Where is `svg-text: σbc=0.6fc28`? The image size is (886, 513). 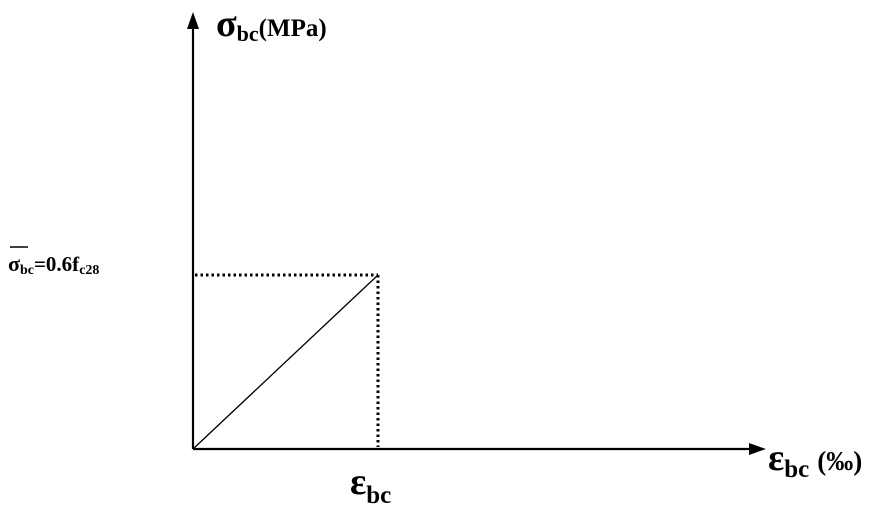
svg-text: σbc=0.6fc28 is located at coordinates (53, 264).